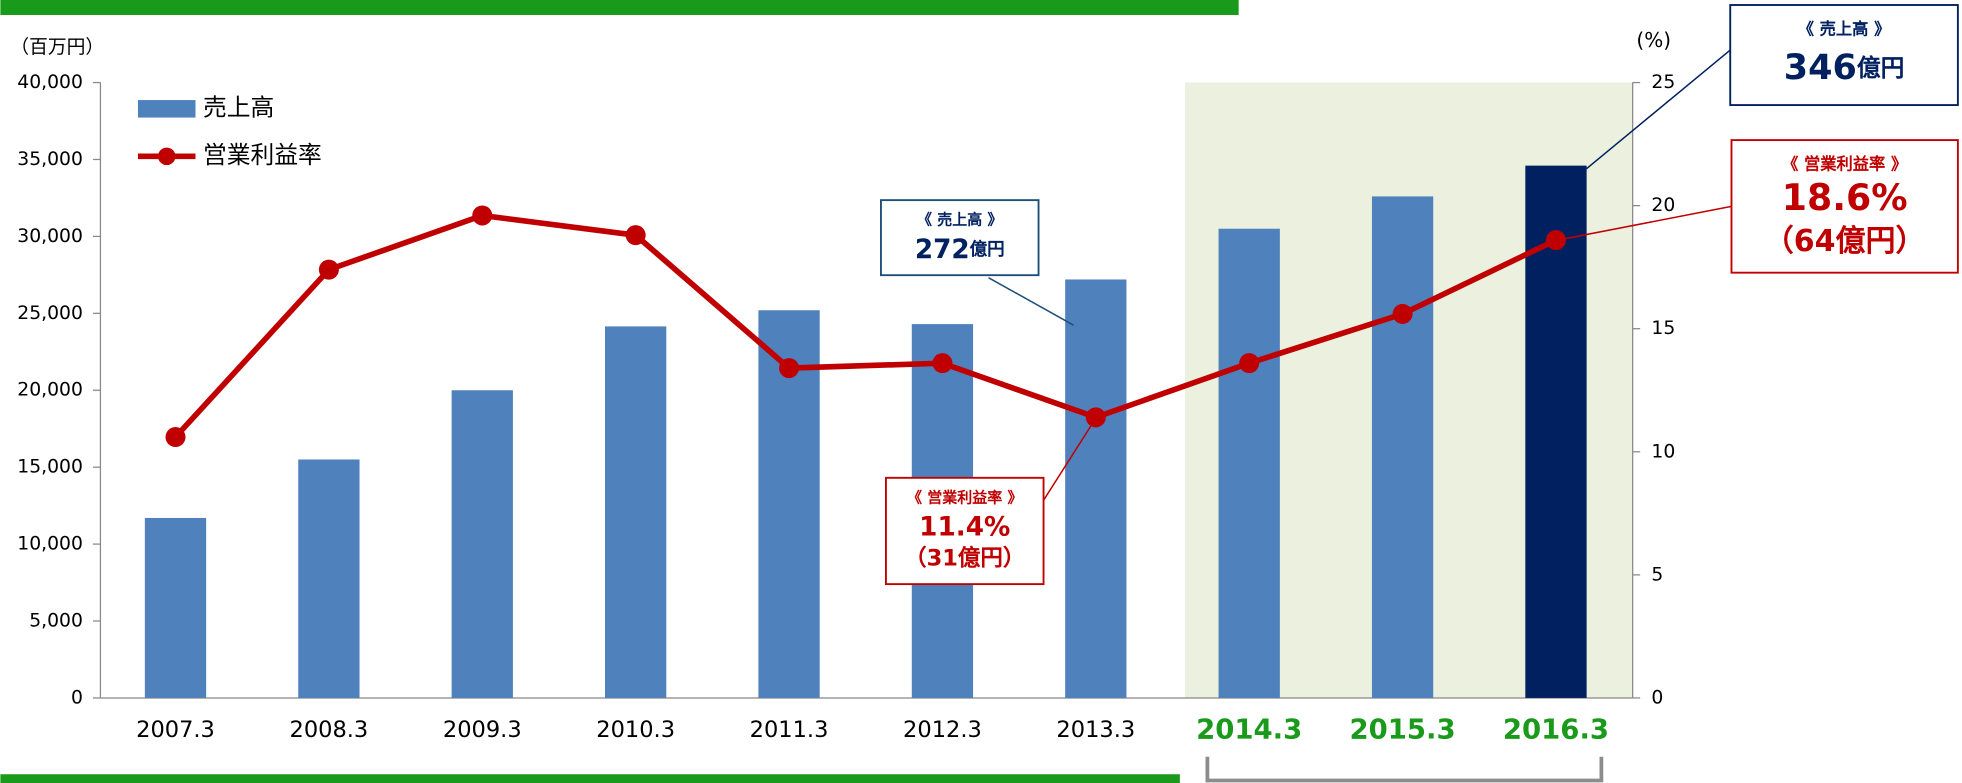 The image size is (1962, 783). What do you see at coordinates (1663, 205) in the screenshot?
I see `y2-tick-label: 20` at bounding box center [1663, 205].